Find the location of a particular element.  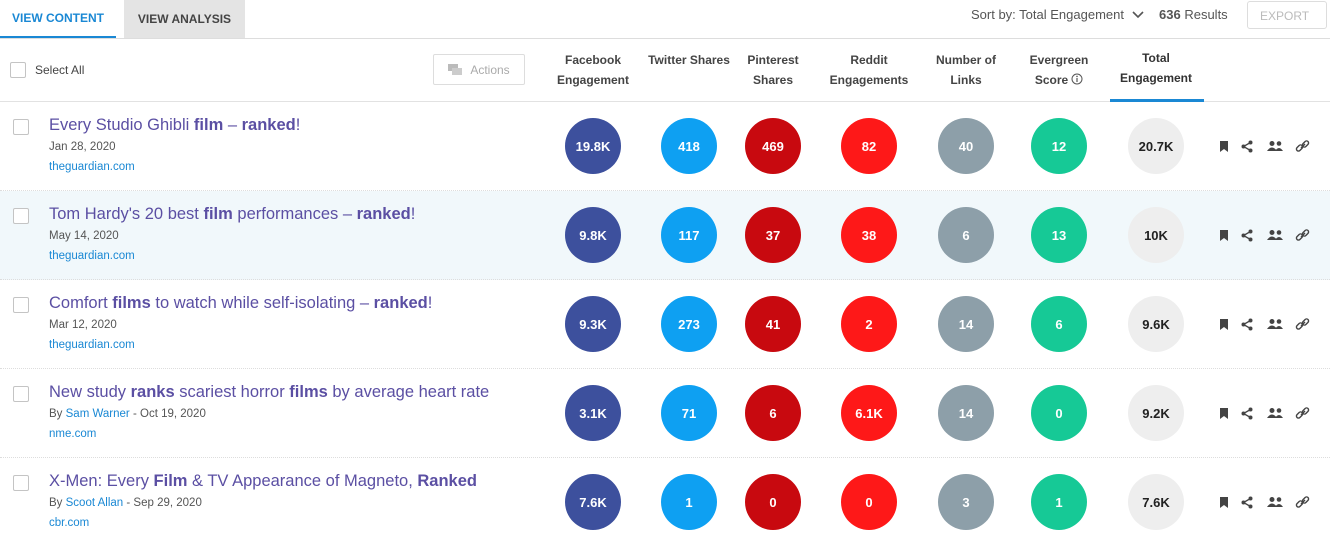

metric-circle: 40 is located at coordinates (966, 146).